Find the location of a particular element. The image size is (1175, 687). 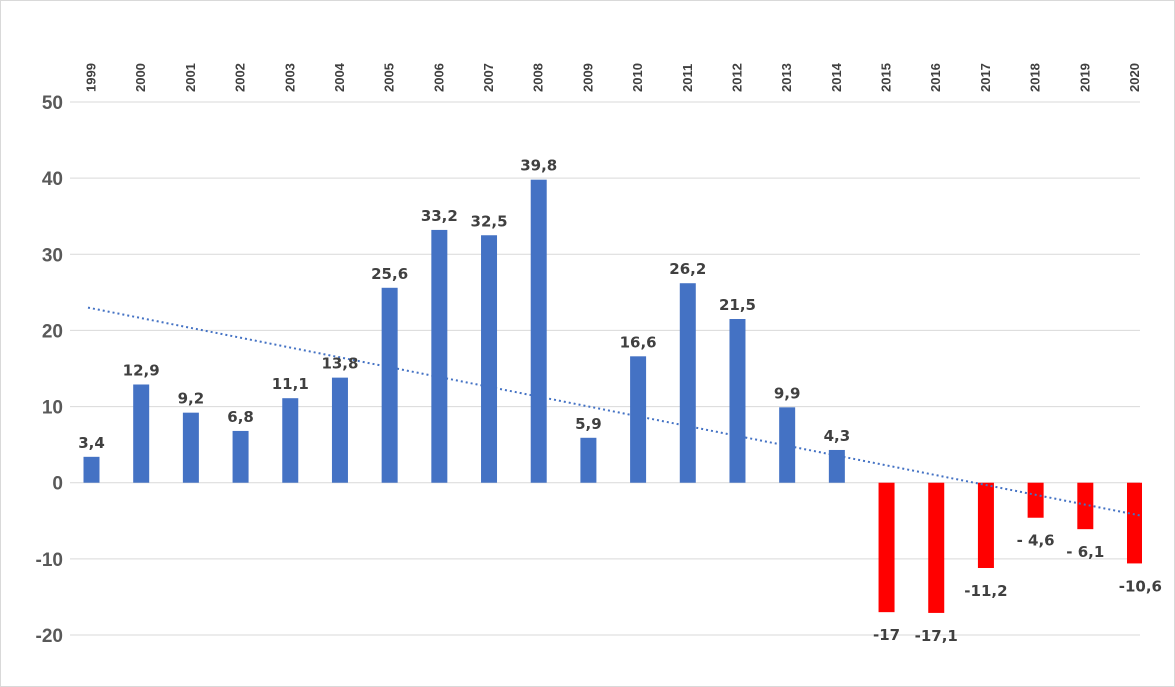

x-tick-label: 2018 is located at coordinates (1035, 77).